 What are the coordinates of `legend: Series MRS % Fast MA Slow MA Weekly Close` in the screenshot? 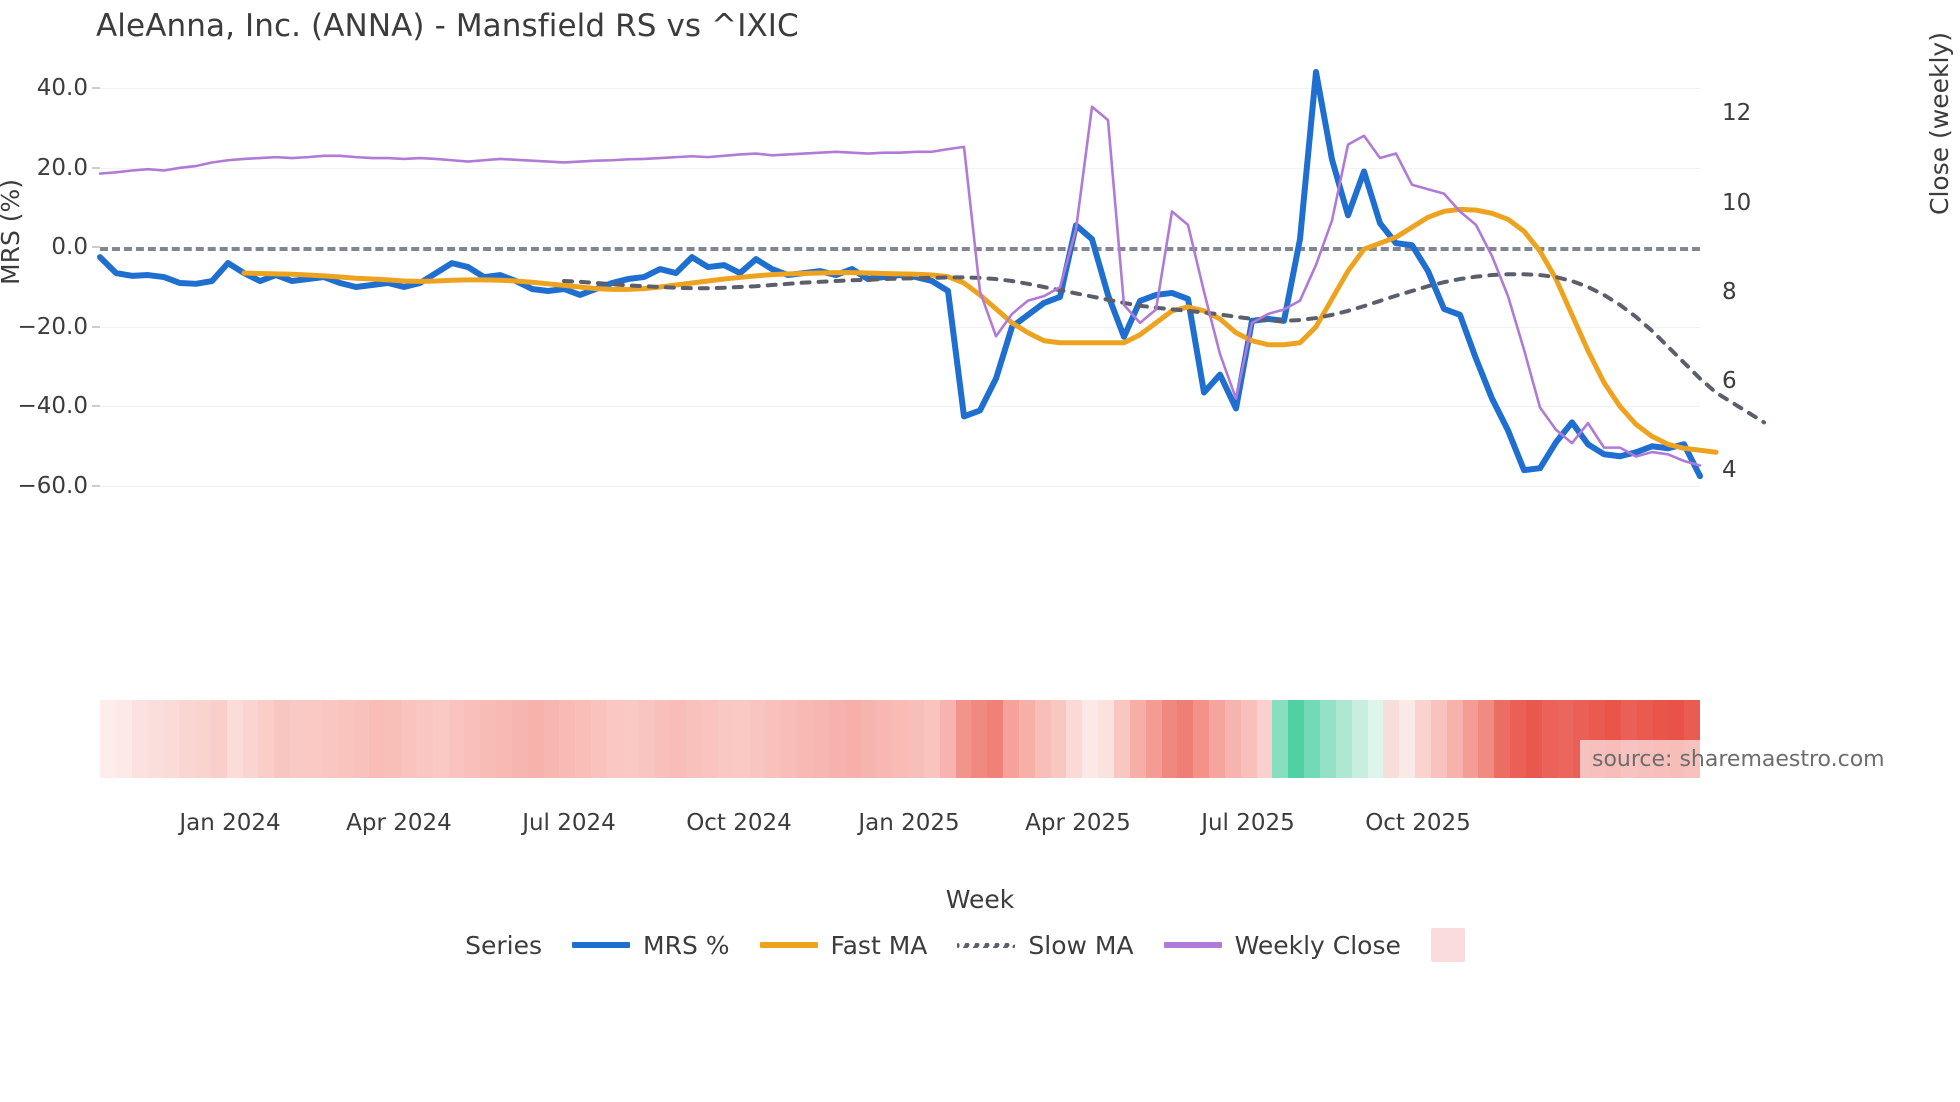 It's located at (980, 945).